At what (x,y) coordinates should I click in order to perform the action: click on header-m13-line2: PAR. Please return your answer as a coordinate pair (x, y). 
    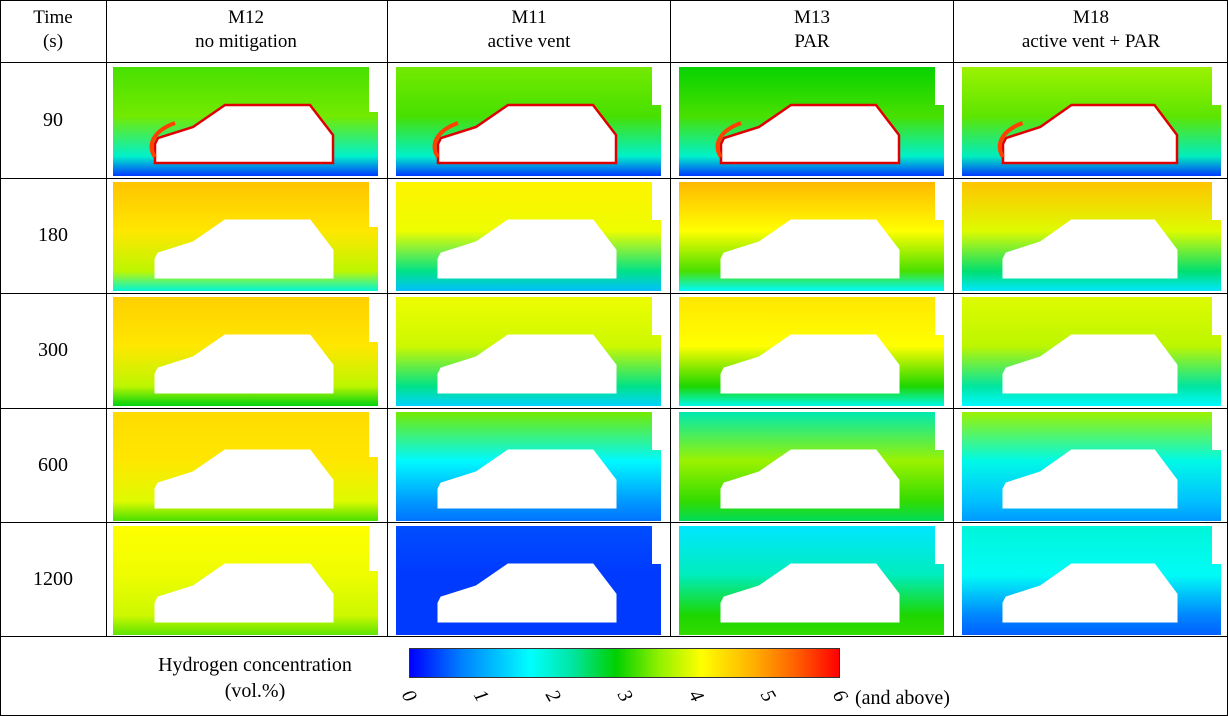
    Looking at the image, I should click on (812, 41).